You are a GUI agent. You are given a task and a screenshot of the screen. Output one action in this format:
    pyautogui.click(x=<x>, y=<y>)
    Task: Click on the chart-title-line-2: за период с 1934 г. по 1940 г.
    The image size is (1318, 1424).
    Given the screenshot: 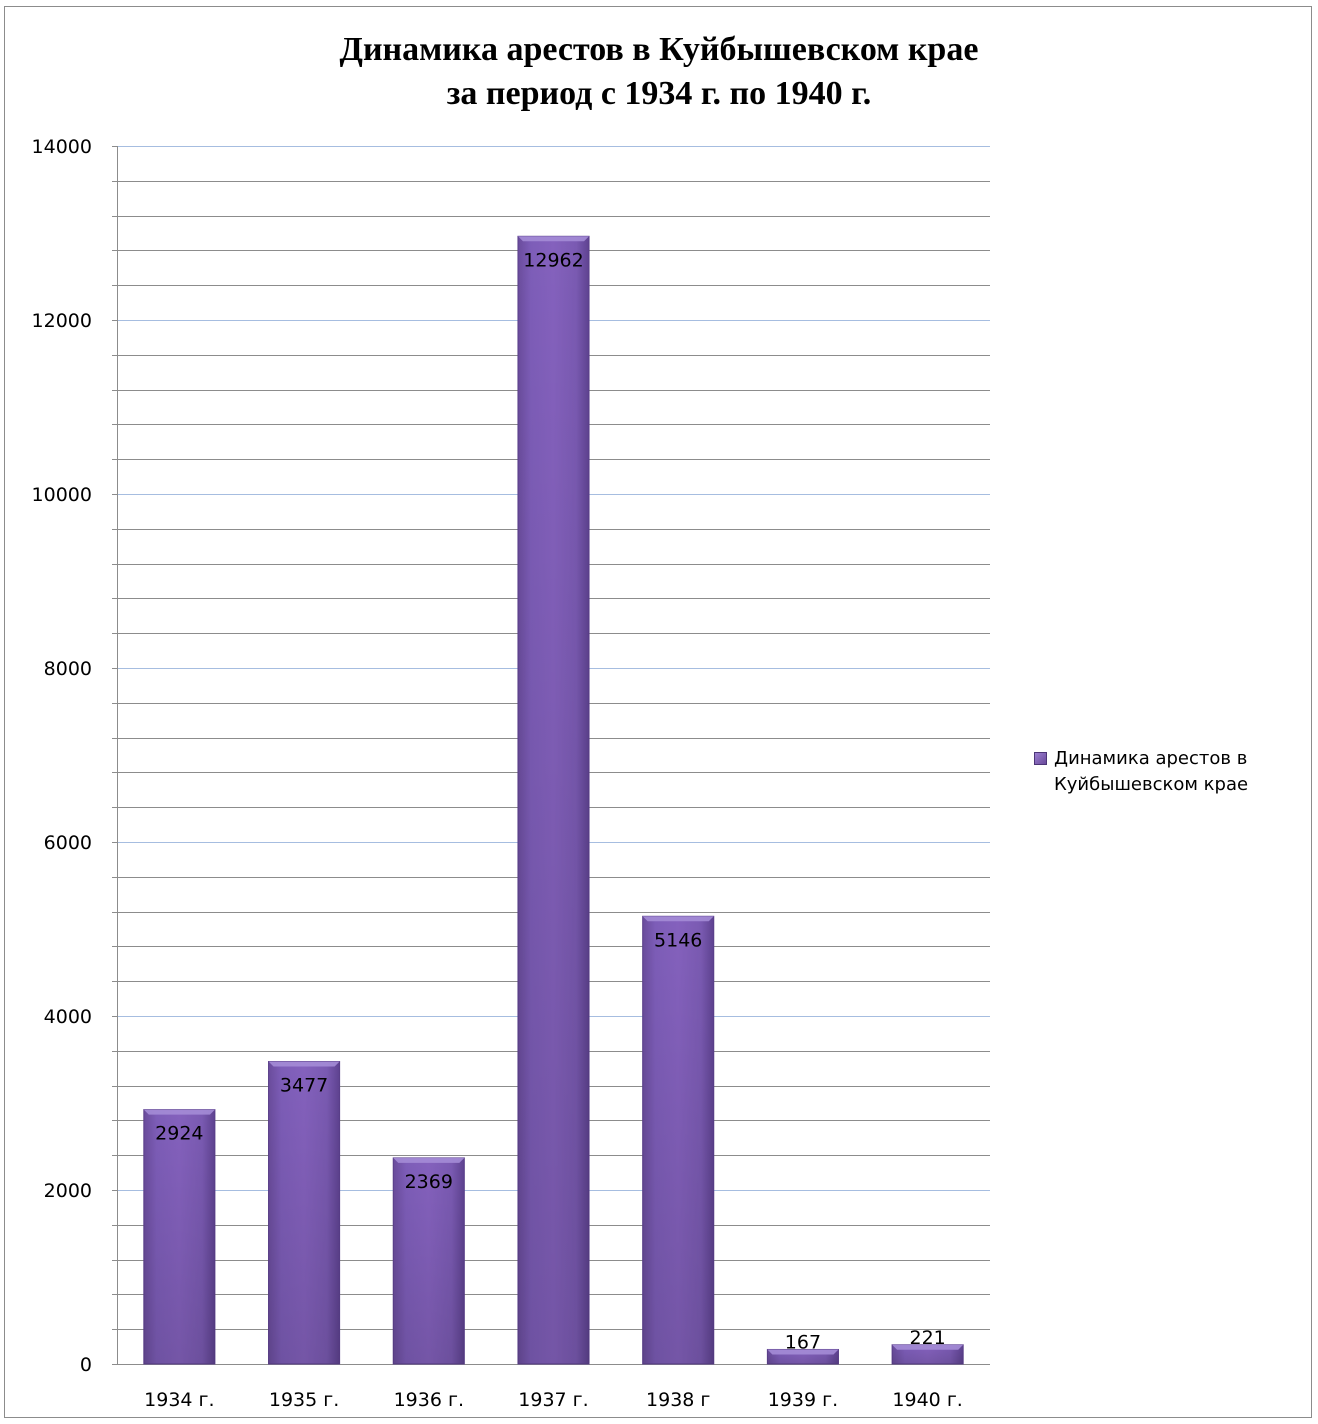 What is the action you would take?
    pyautogui.click(x=659, y=93)
    